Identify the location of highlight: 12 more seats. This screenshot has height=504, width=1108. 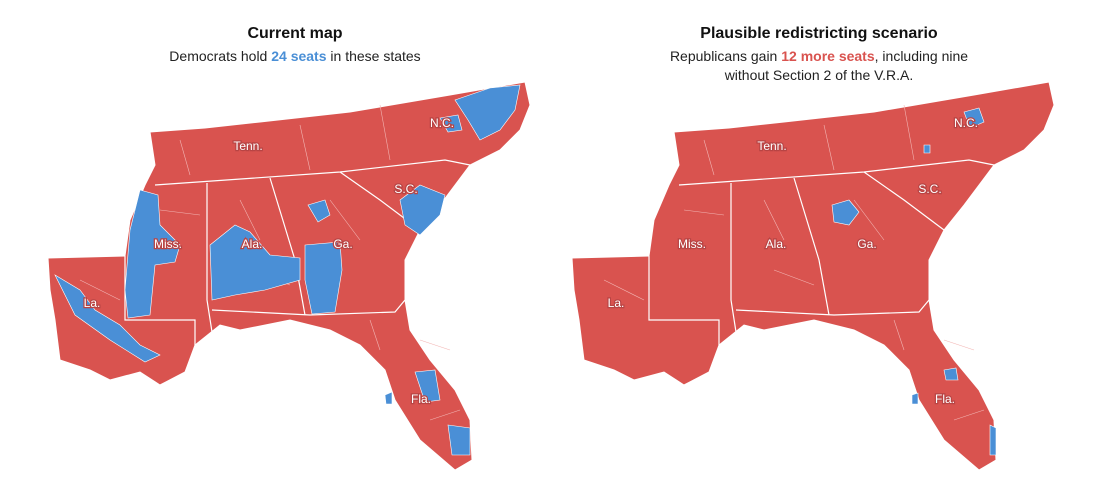
(828, 56).